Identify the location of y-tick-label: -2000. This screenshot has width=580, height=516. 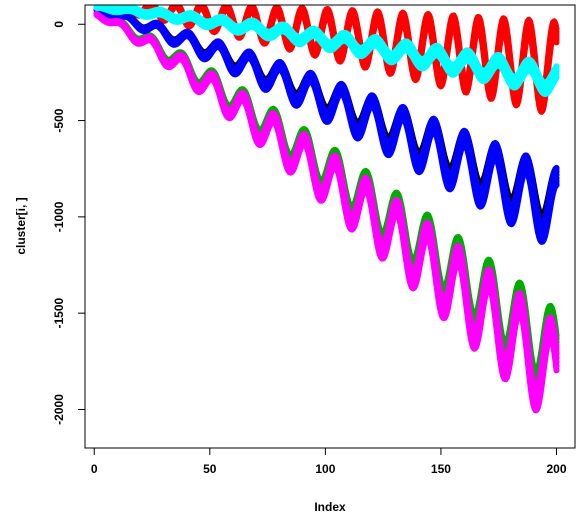
(59, 409).